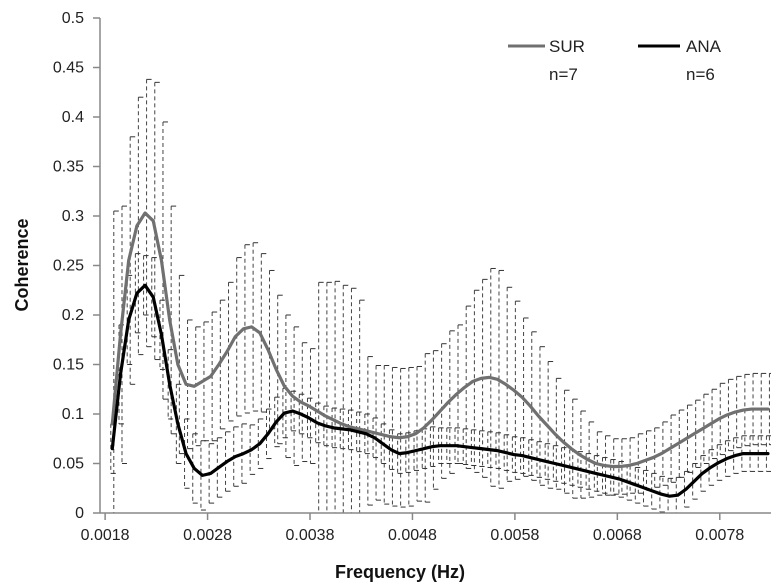  What do you see at coordinates (680, 60) in the screenshot?
I see `legend-entry-ana: ANA n=6` at bounding box center [680, 60].